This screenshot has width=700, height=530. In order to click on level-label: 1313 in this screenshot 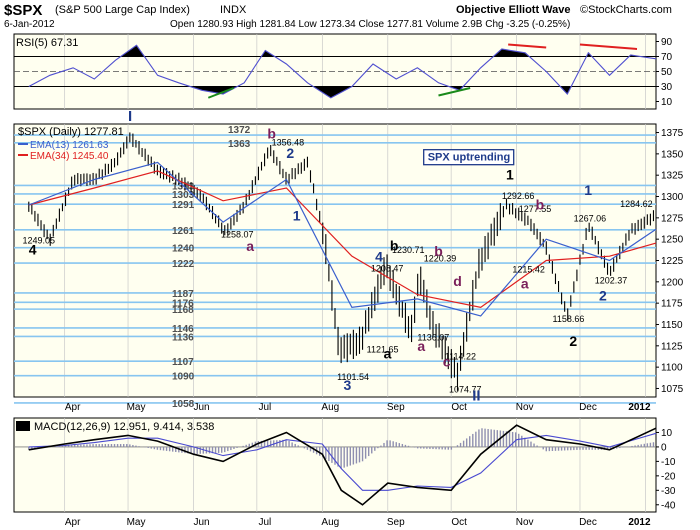, I will do `click(183, 186)`.